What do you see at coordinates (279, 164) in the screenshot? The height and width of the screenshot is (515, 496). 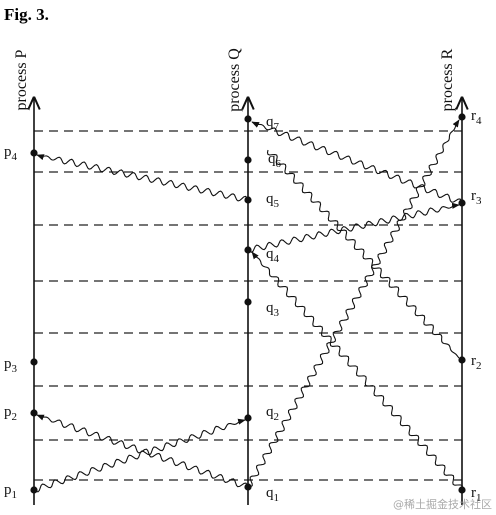 I see `event-index: 6` at bounding box center [279, 164].